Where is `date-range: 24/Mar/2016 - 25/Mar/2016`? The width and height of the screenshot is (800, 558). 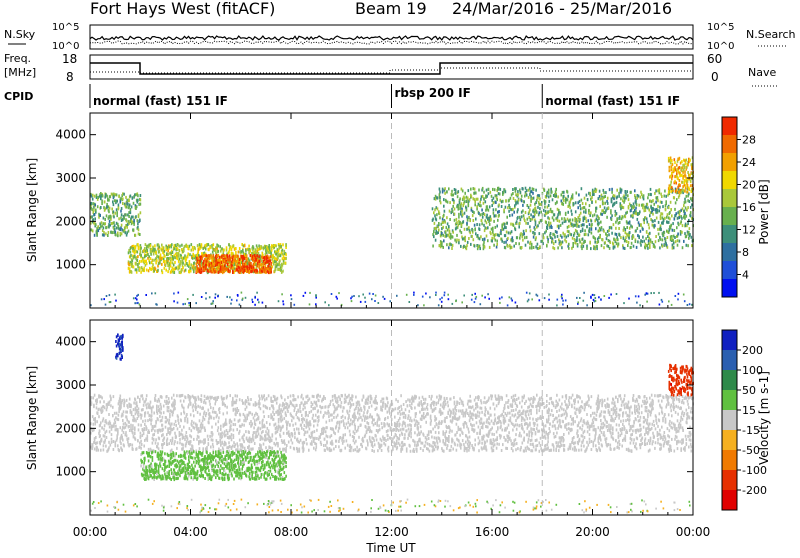 date-range: 24/Mar/2016 - 25/Mar/2016 is located at coordinates (562, 9).